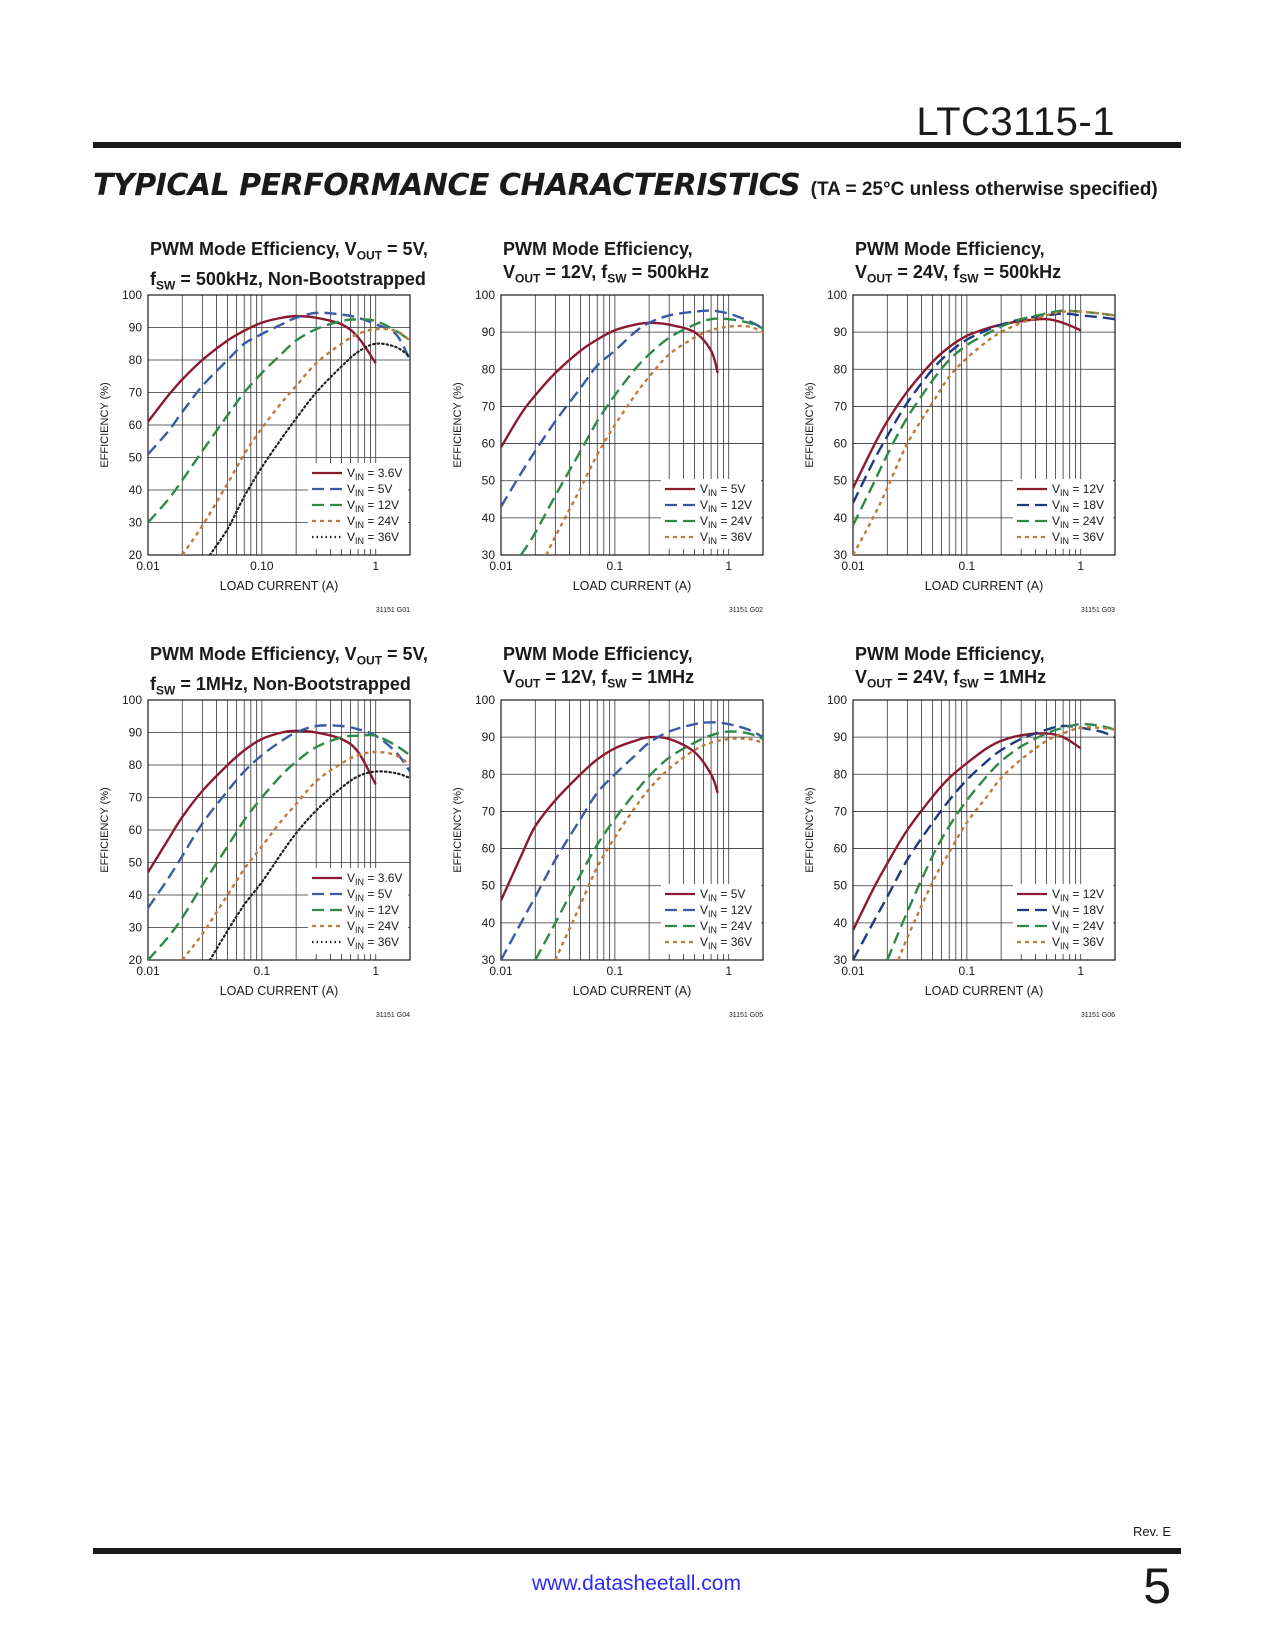 Image resolution: width=1275 pixels, height=1650 pixels. Describe the element at coordinates (746, 1015) in the screenshot. I see `figure-code: 31151 G05` at that location.